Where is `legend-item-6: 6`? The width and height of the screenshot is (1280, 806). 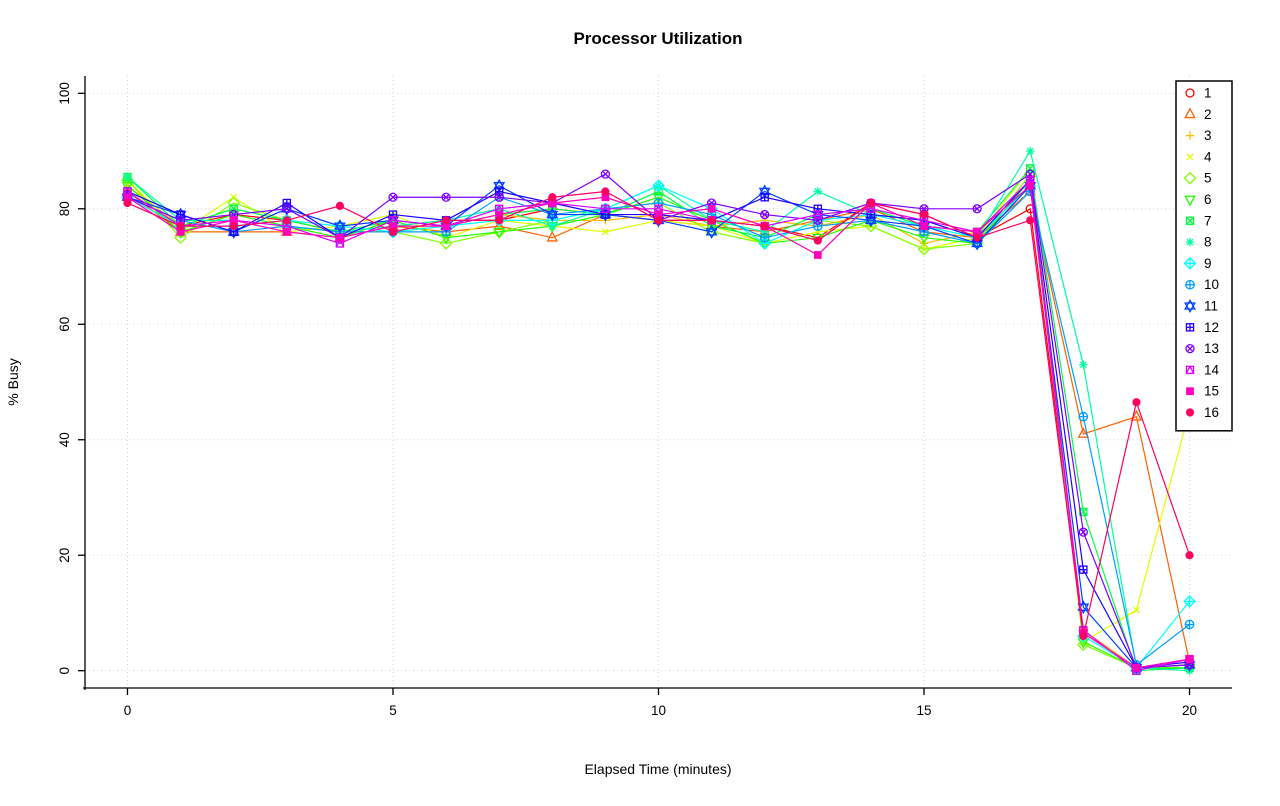
legend-item-6: 6 is located at coordinates (1198, 199).